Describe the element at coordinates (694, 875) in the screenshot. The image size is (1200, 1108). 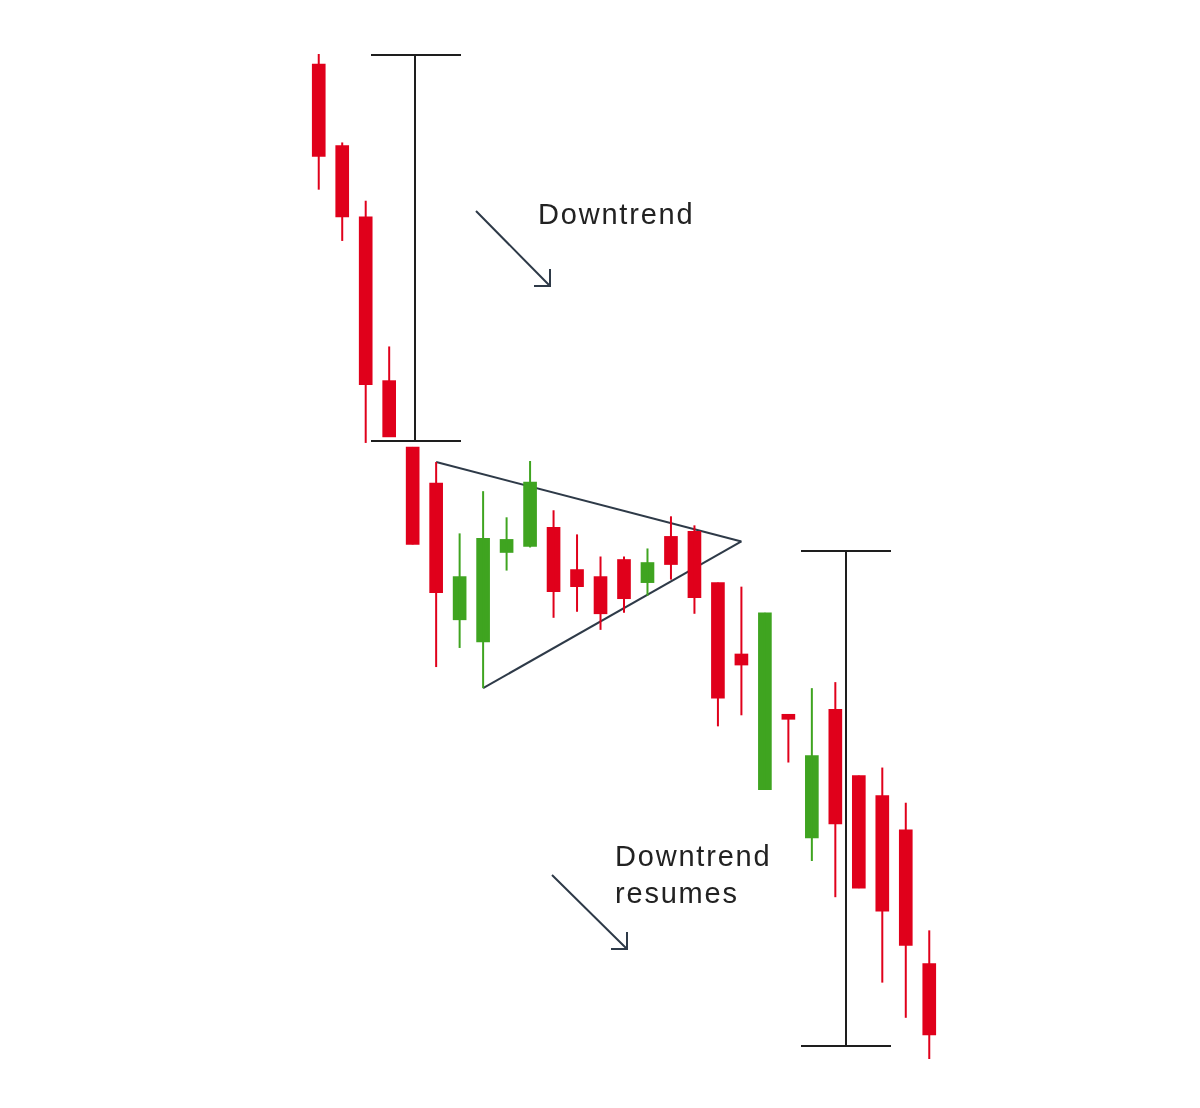
I see `annotation: Downtrend resumes` at that location.